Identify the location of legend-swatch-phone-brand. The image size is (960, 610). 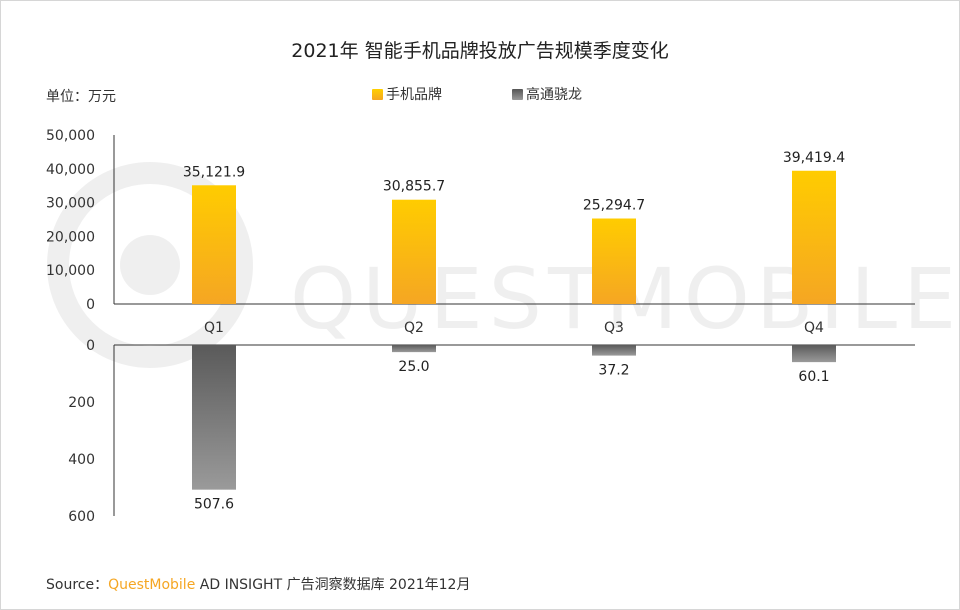
(377, 94).